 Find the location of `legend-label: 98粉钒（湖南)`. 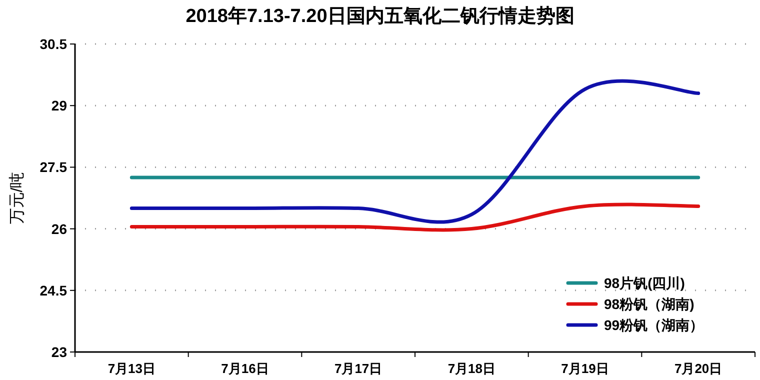

legend-label: 98粉钒（湖南) is located at coordinates (649, 304).